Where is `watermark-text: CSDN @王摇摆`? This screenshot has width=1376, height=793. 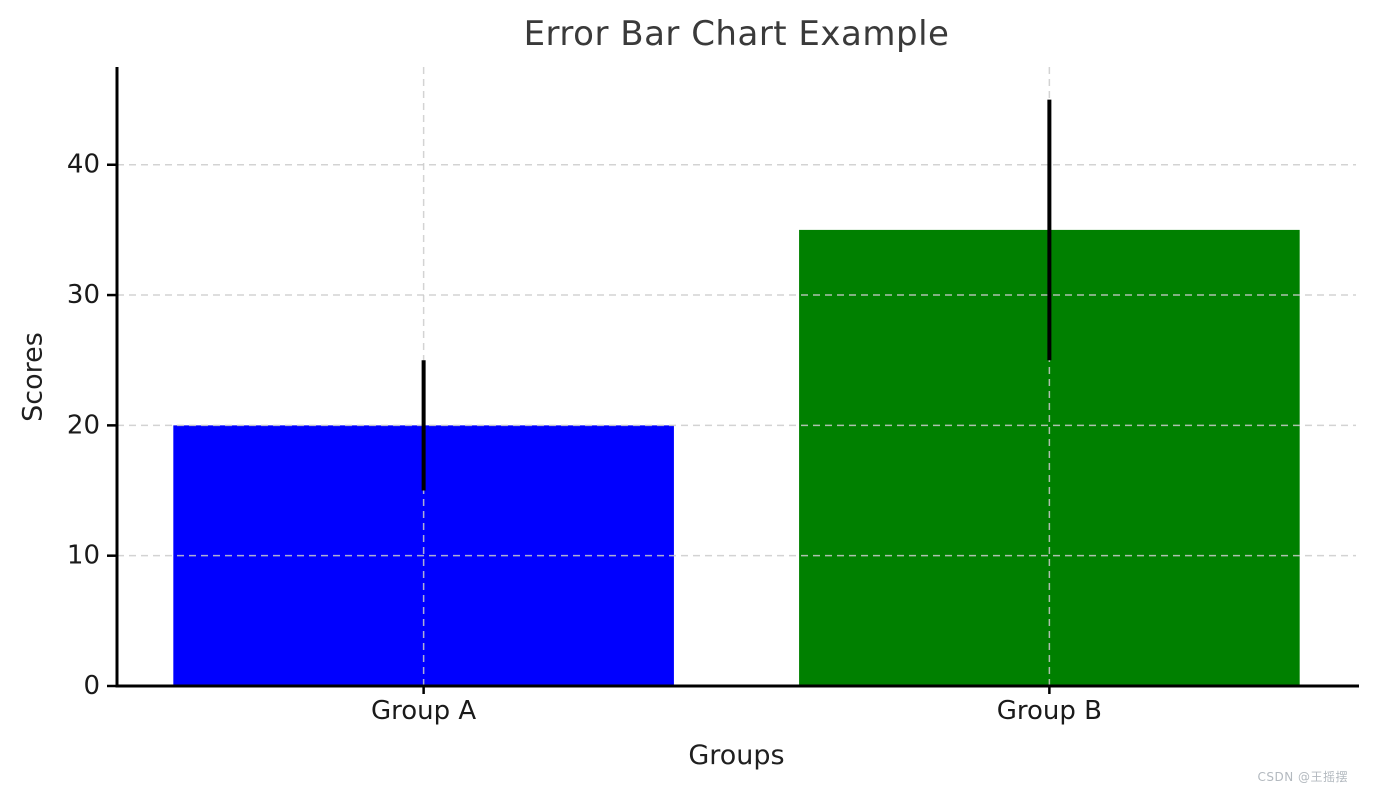 watermark-text: CSDN @王摇摆 is located at coordinates (1302, 777).